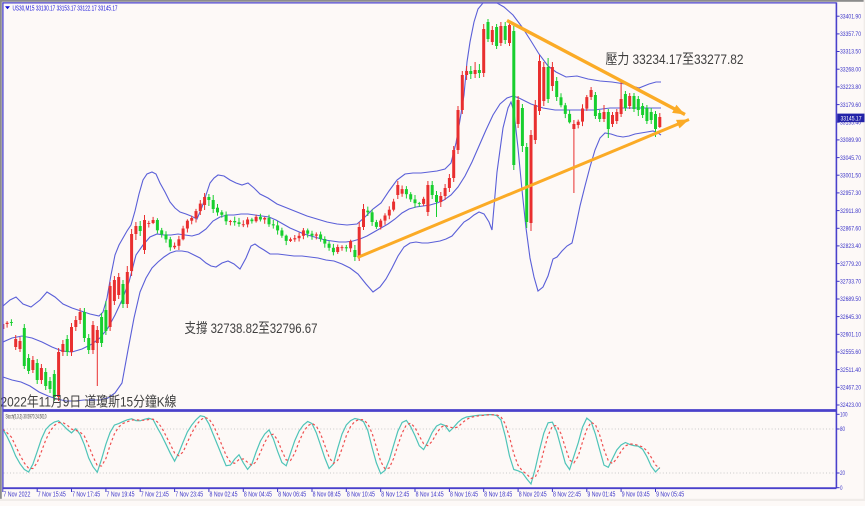  I want to click on svg-text: 33313.50, so click(850, 52).